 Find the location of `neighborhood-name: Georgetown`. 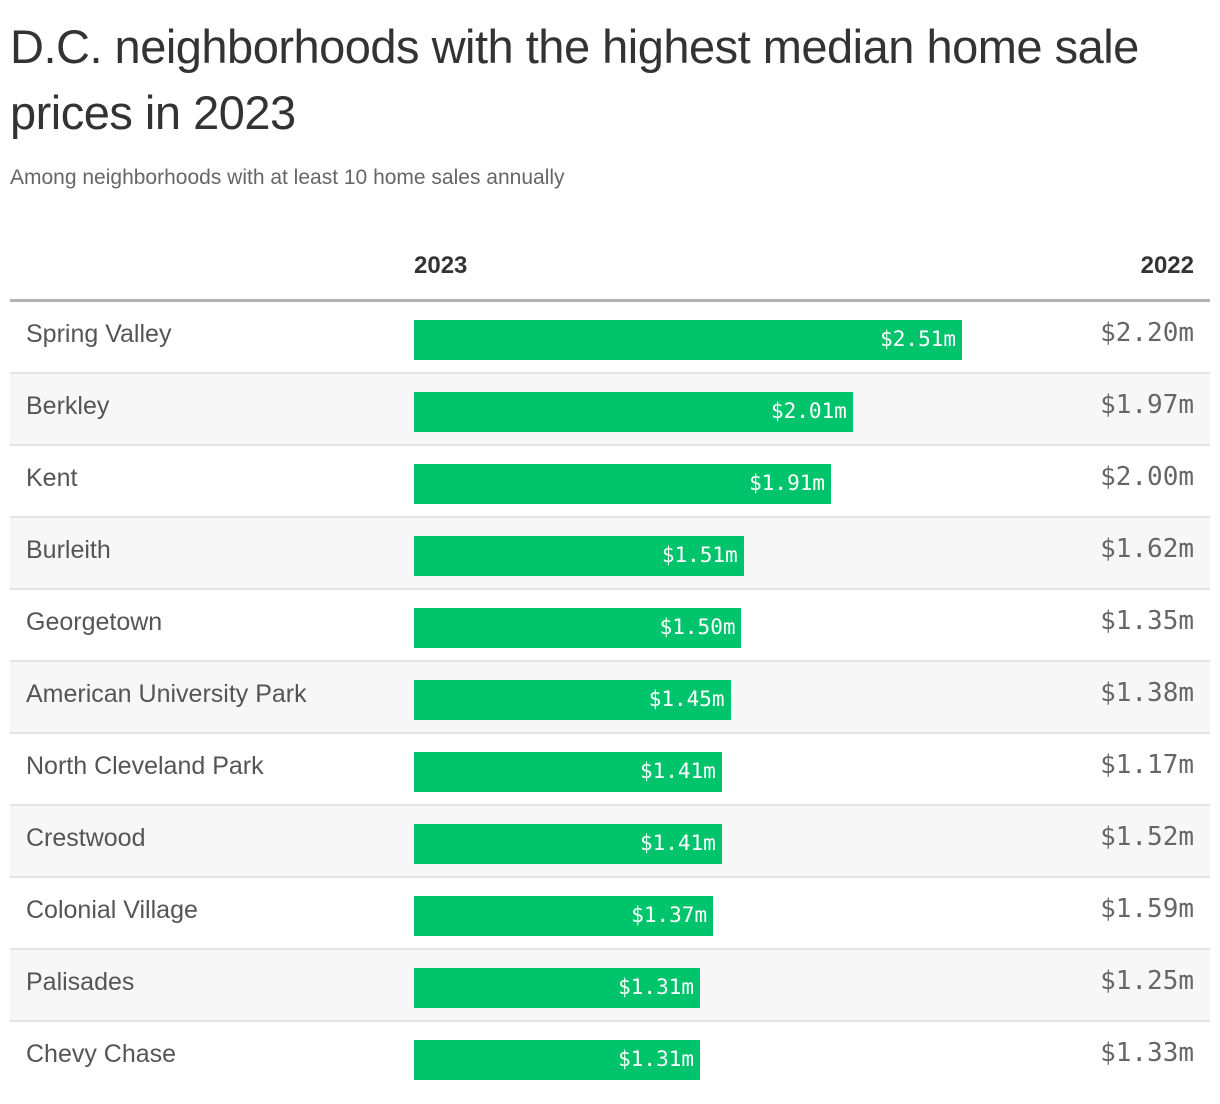

neighborhood-name: Georgetown is located at coordinates (94, 622).